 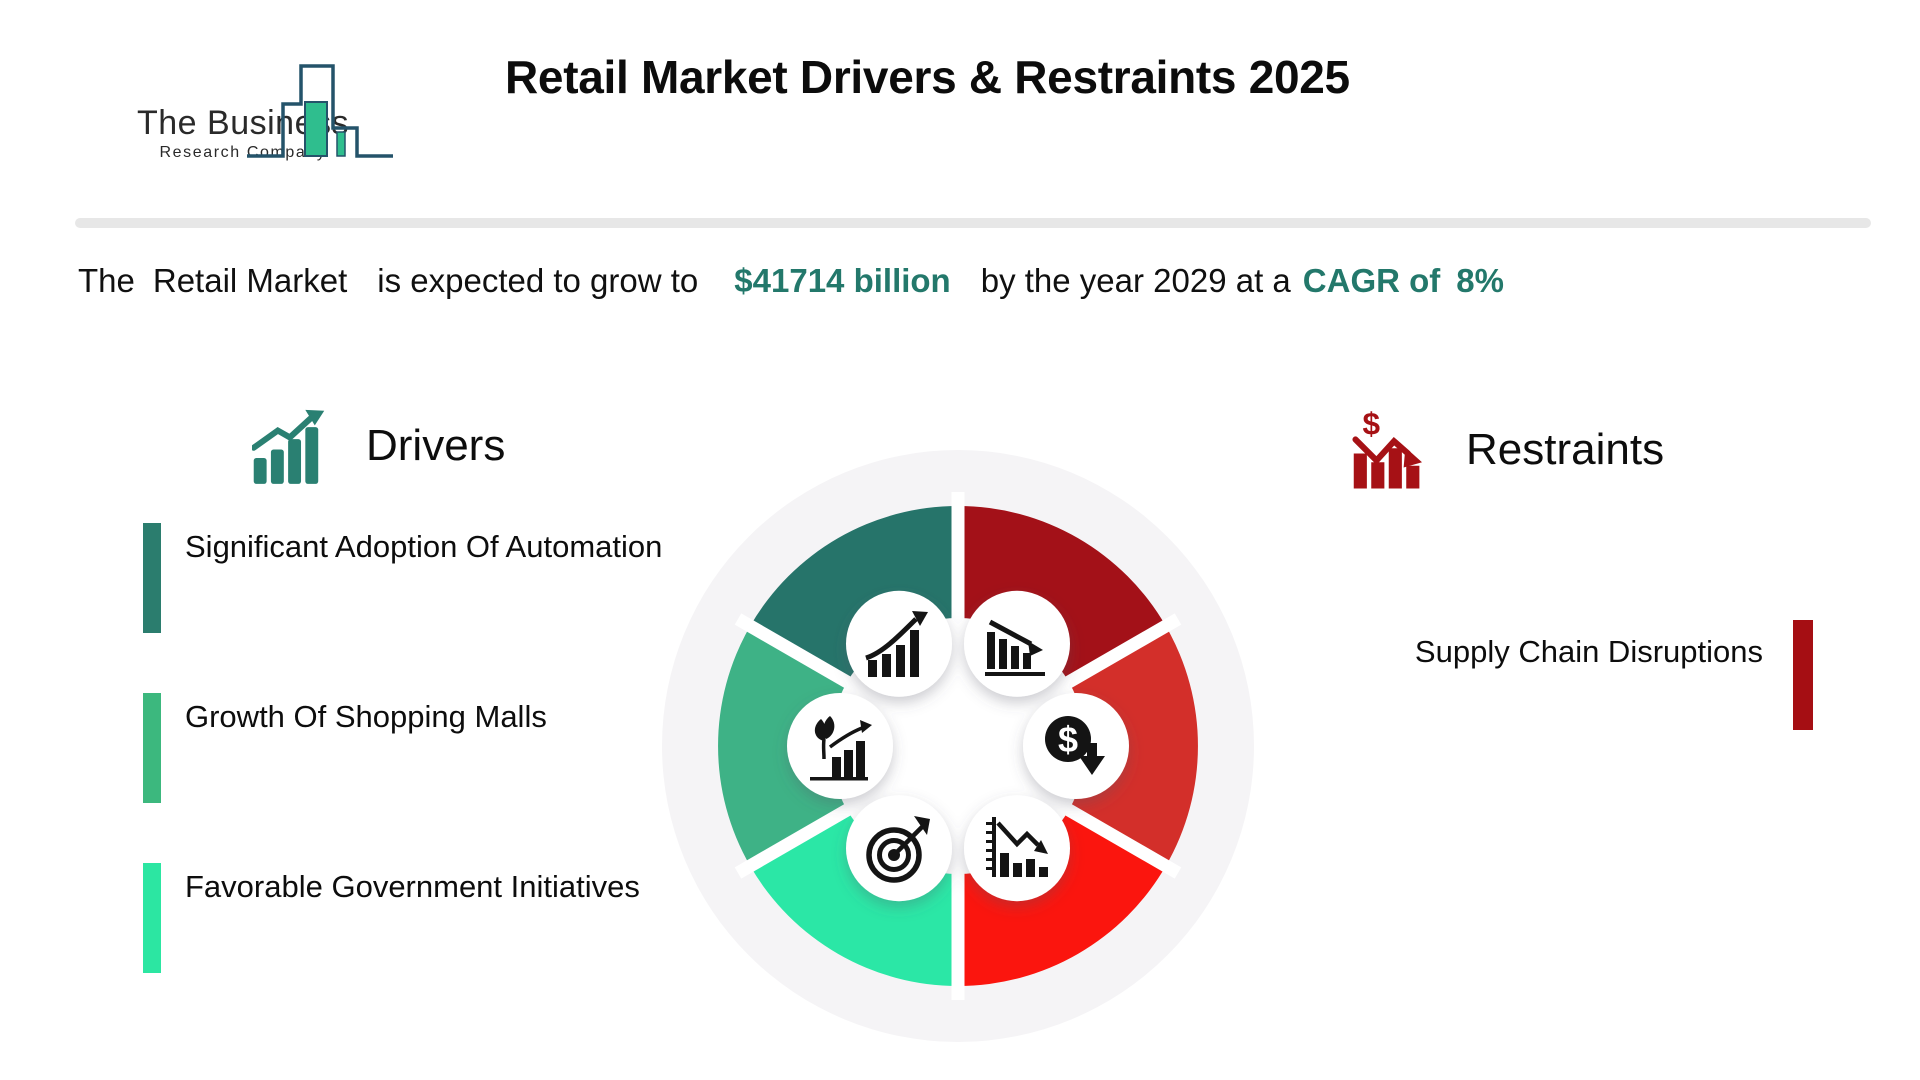 I want to click on driver-label: Growth Of Shopping Malls, so click(x=366, y=716).